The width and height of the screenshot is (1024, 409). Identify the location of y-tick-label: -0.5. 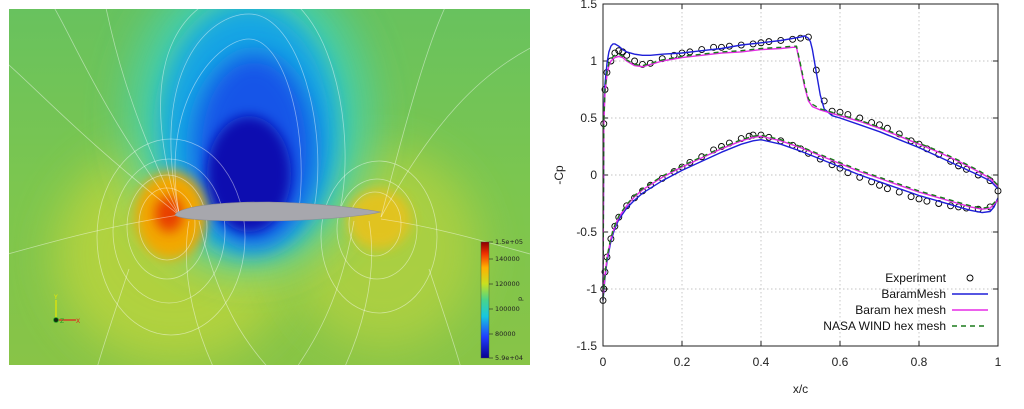
(586, 232).